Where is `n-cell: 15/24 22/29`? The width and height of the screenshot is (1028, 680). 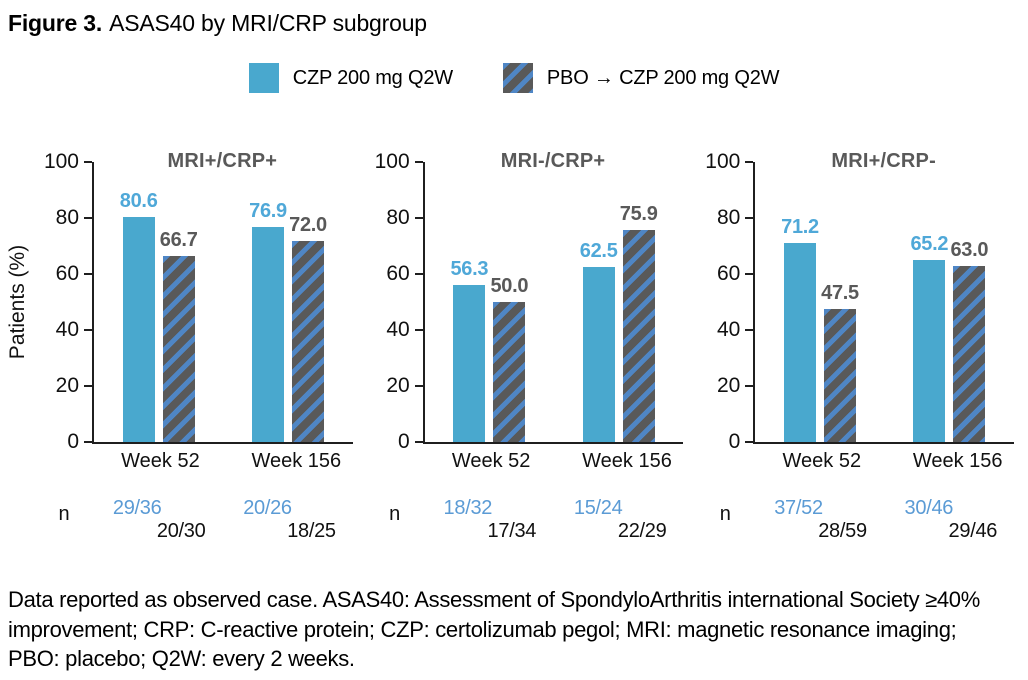
n-cell: 15/24 22/29 is located at coordinates (620, 521).